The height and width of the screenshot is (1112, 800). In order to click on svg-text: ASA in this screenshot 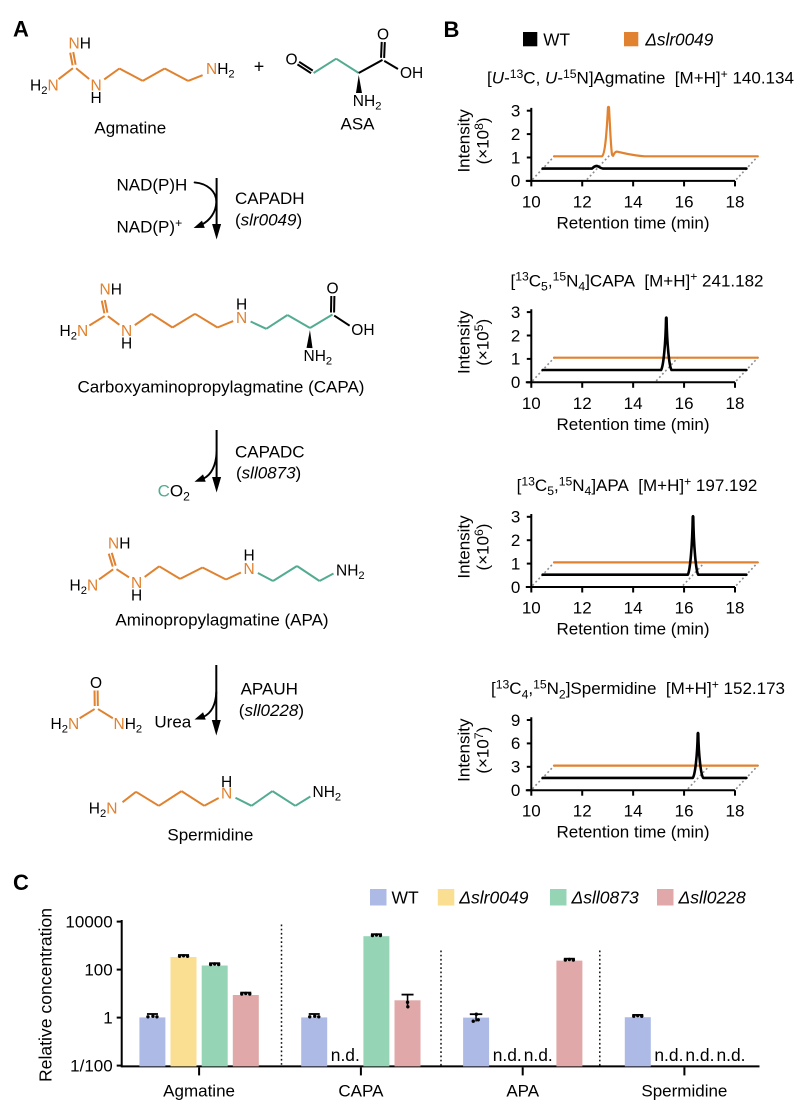, I will do `click(357, 124)`.